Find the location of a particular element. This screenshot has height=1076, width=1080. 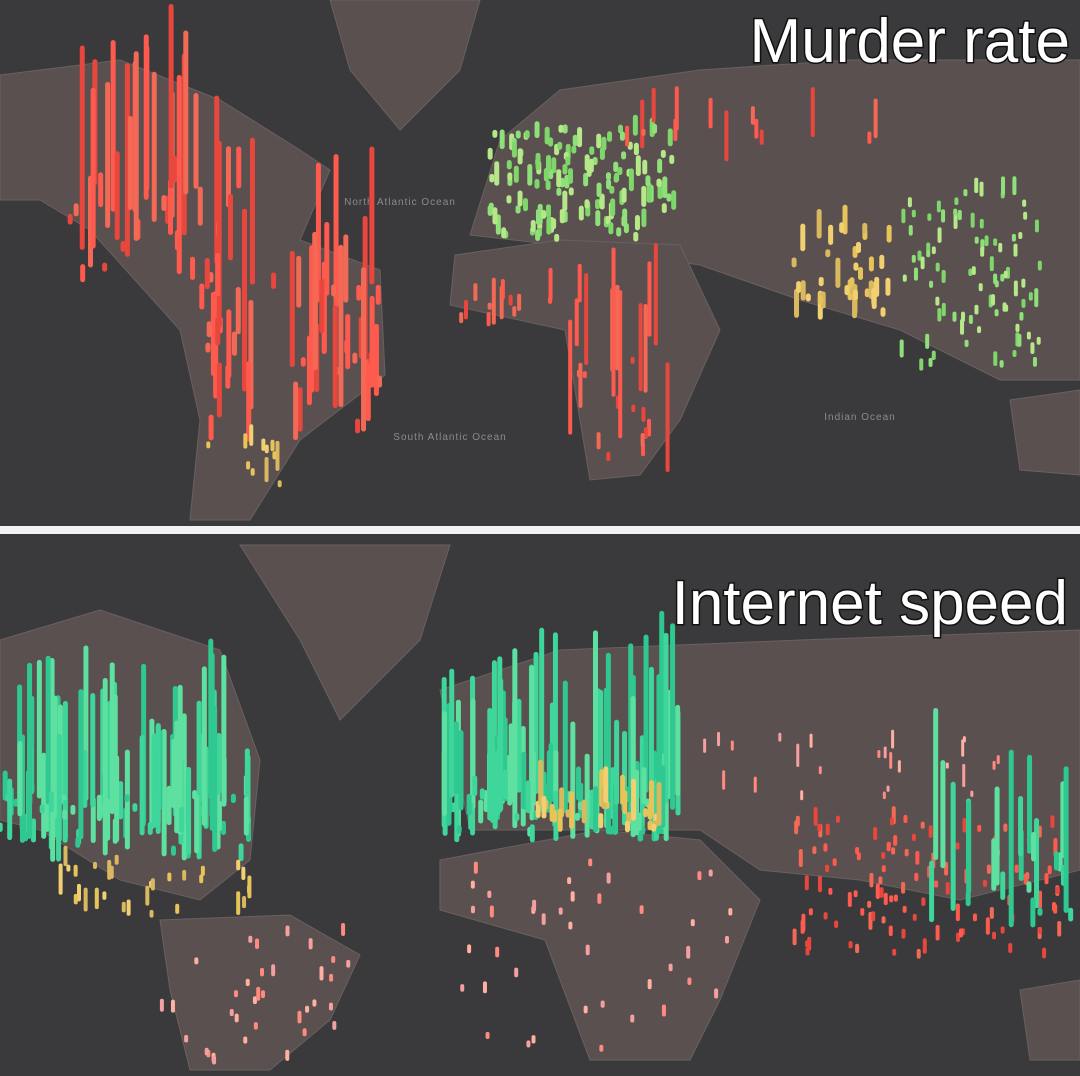

ocean-label: North Atlantic Ocean is located at coordinates (400, 202).